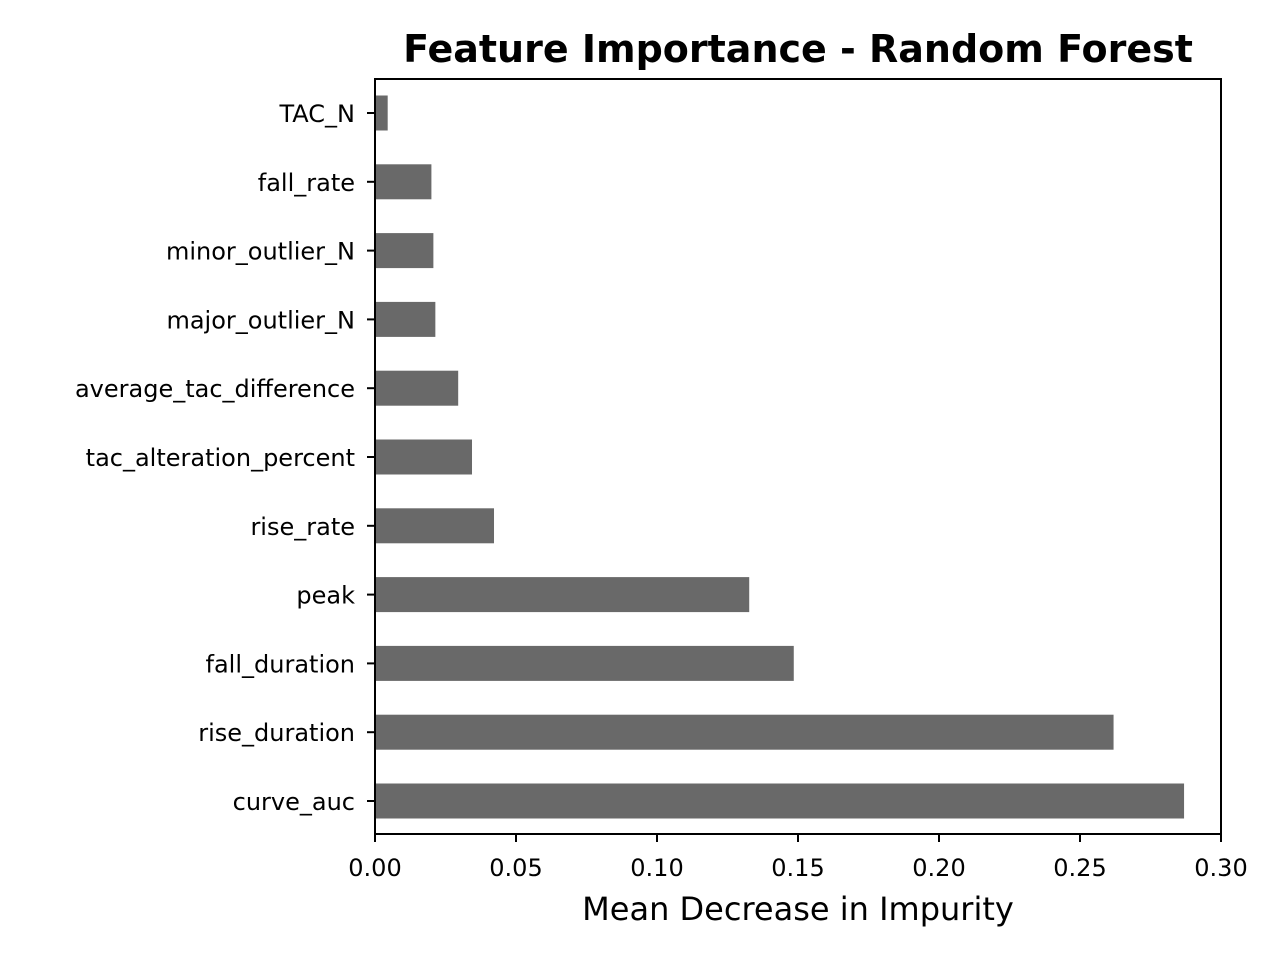 The width and height of the screenshot is (1280, 960). I want to click on bar-major_outlier_N, so click(405, 319).